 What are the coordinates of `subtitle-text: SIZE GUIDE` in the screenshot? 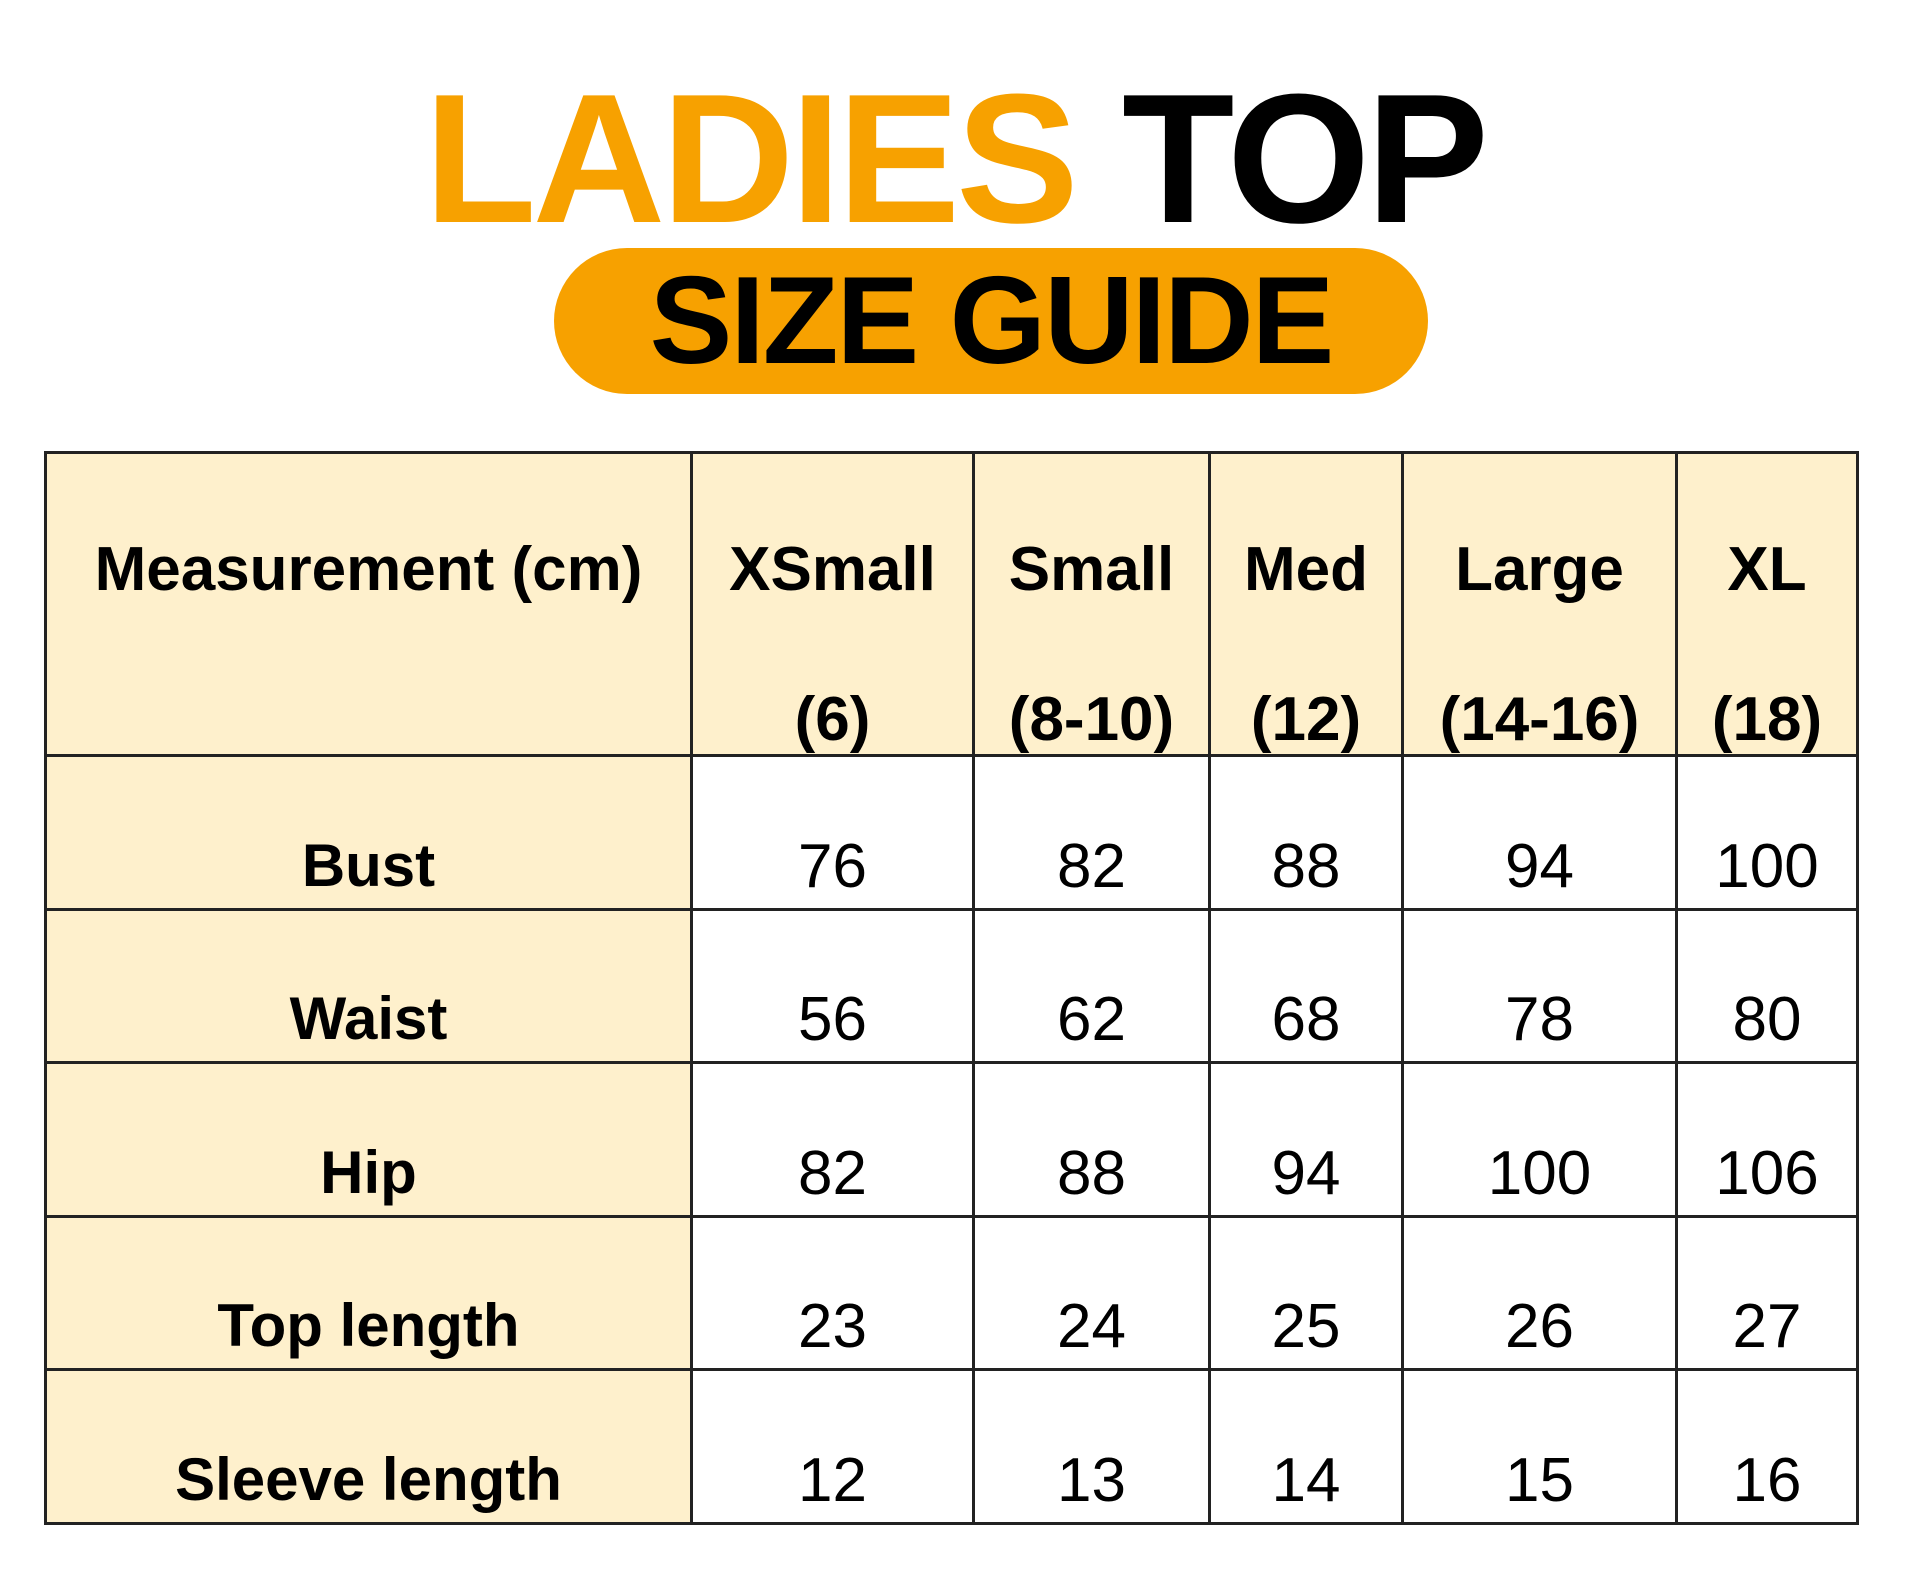 It's located at (992, 321).